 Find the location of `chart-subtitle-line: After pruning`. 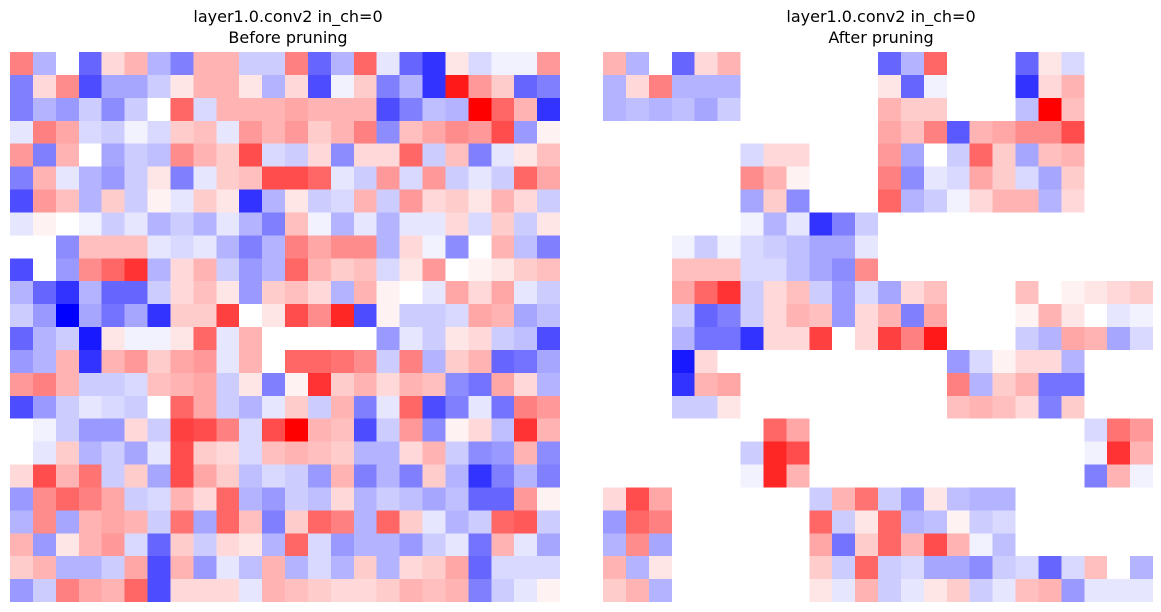

chart-subtitle-line: After pruning is located at coordinates (881, 37).